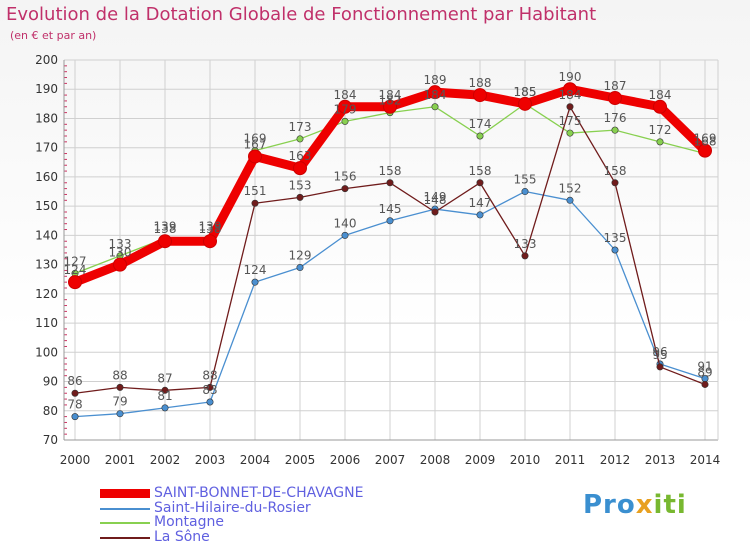  I want to click on x-tick-label: 2011, so click(570, 460).